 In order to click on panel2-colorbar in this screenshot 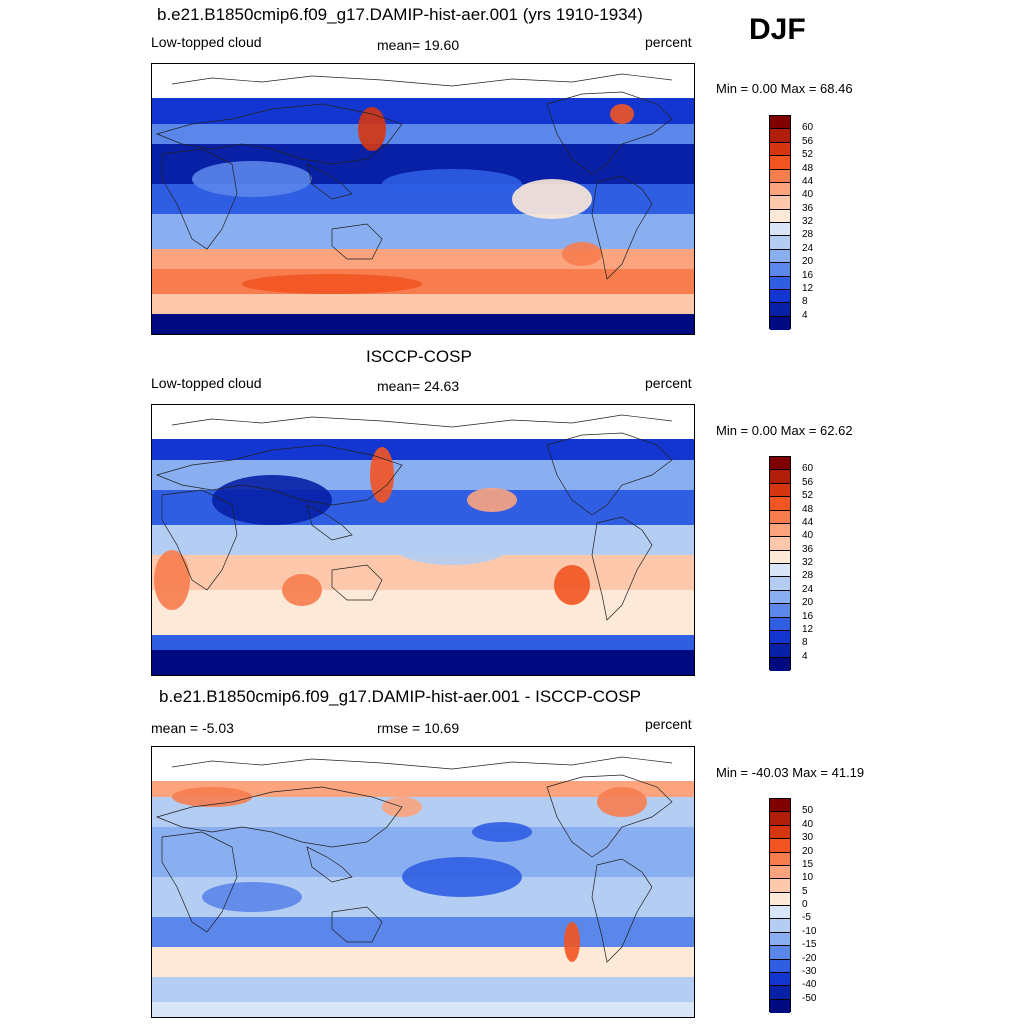, I will do `click(780, 563)`.